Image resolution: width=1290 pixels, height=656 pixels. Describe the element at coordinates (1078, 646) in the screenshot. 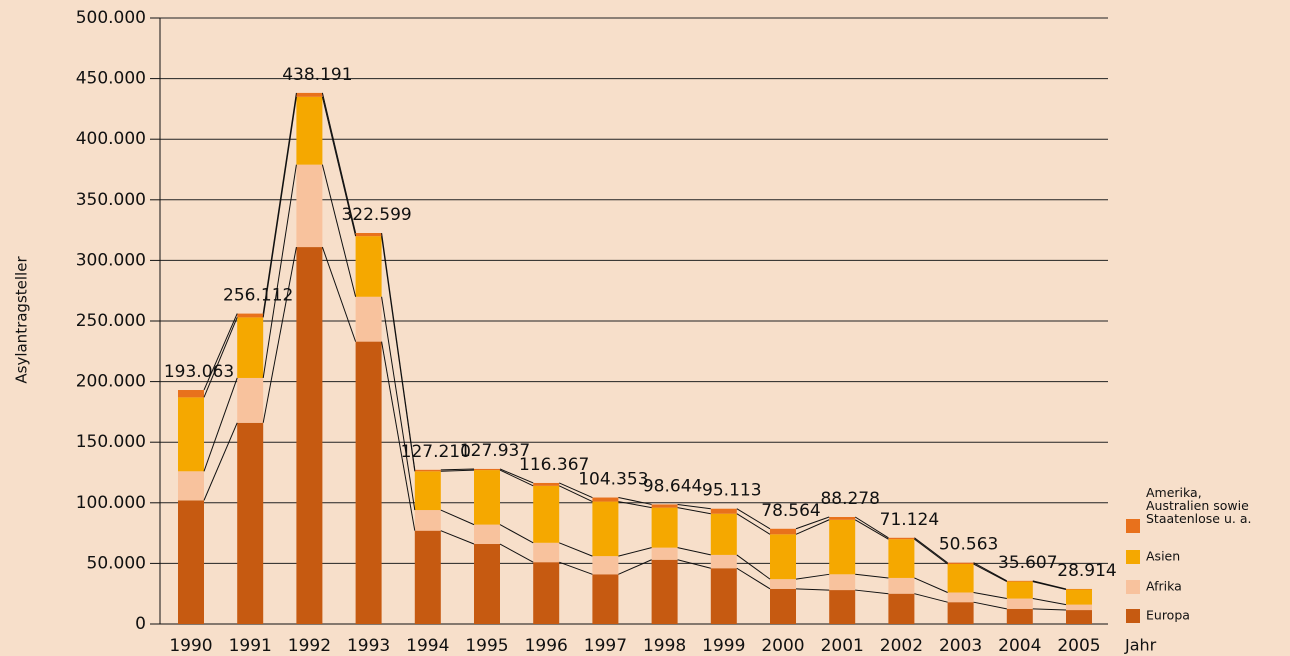

I see `x-tick-label: 2005` at that location.